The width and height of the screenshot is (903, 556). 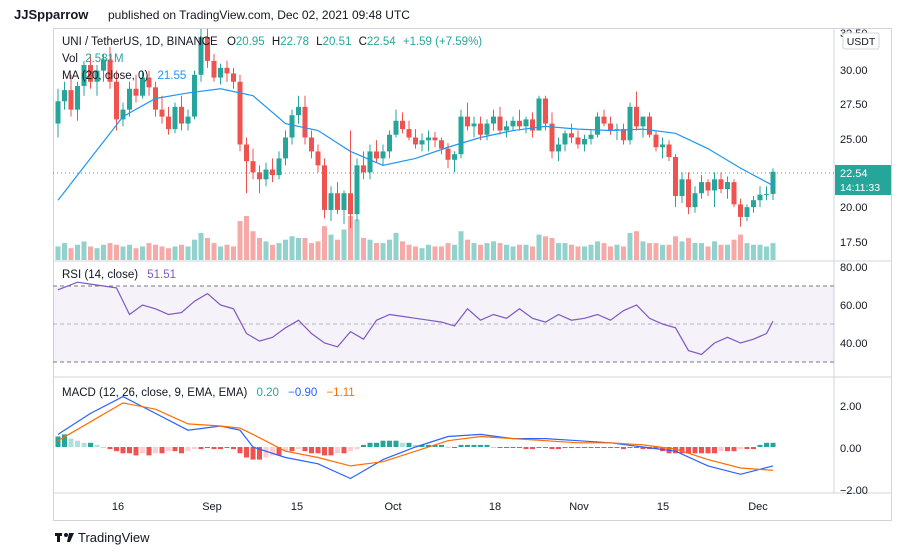 I want to click on volume-legend: Vol 2.581M, so click(x=93, y=59).